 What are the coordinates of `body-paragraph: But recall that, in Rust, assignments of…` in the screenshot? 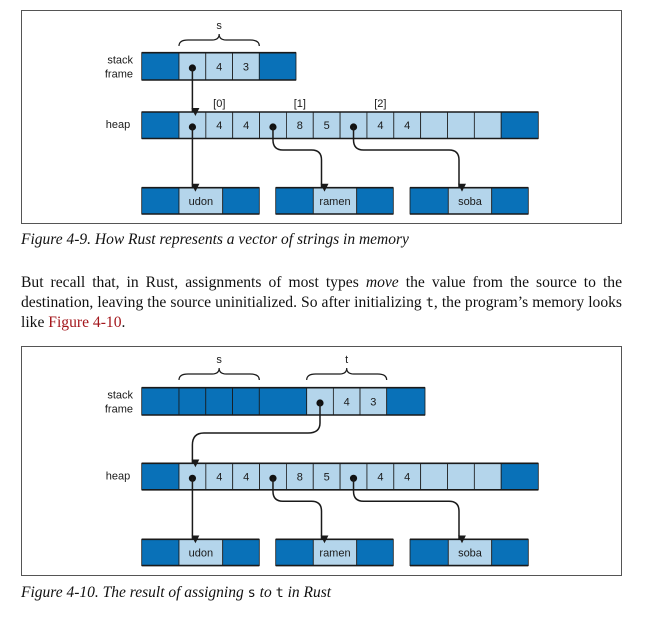 It's located at (321, 303).